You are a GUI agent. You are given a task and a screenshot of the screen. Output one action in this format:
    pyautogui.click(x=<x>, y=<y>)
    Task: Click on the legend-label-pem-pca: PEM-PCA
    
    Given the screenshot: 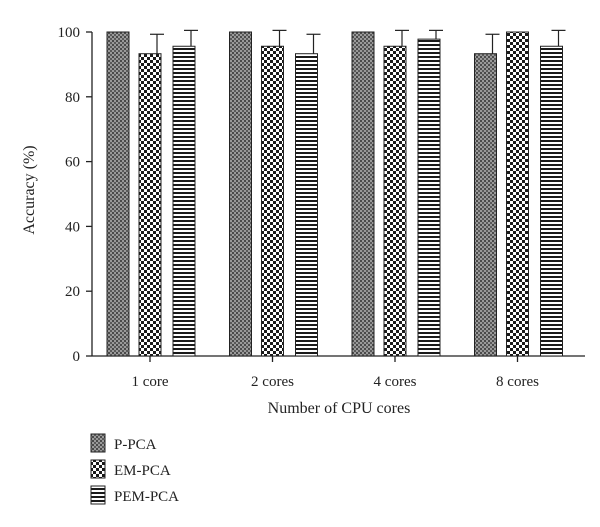 What is the action you would take?
    pyautogui.click(x=146, y=497)
    